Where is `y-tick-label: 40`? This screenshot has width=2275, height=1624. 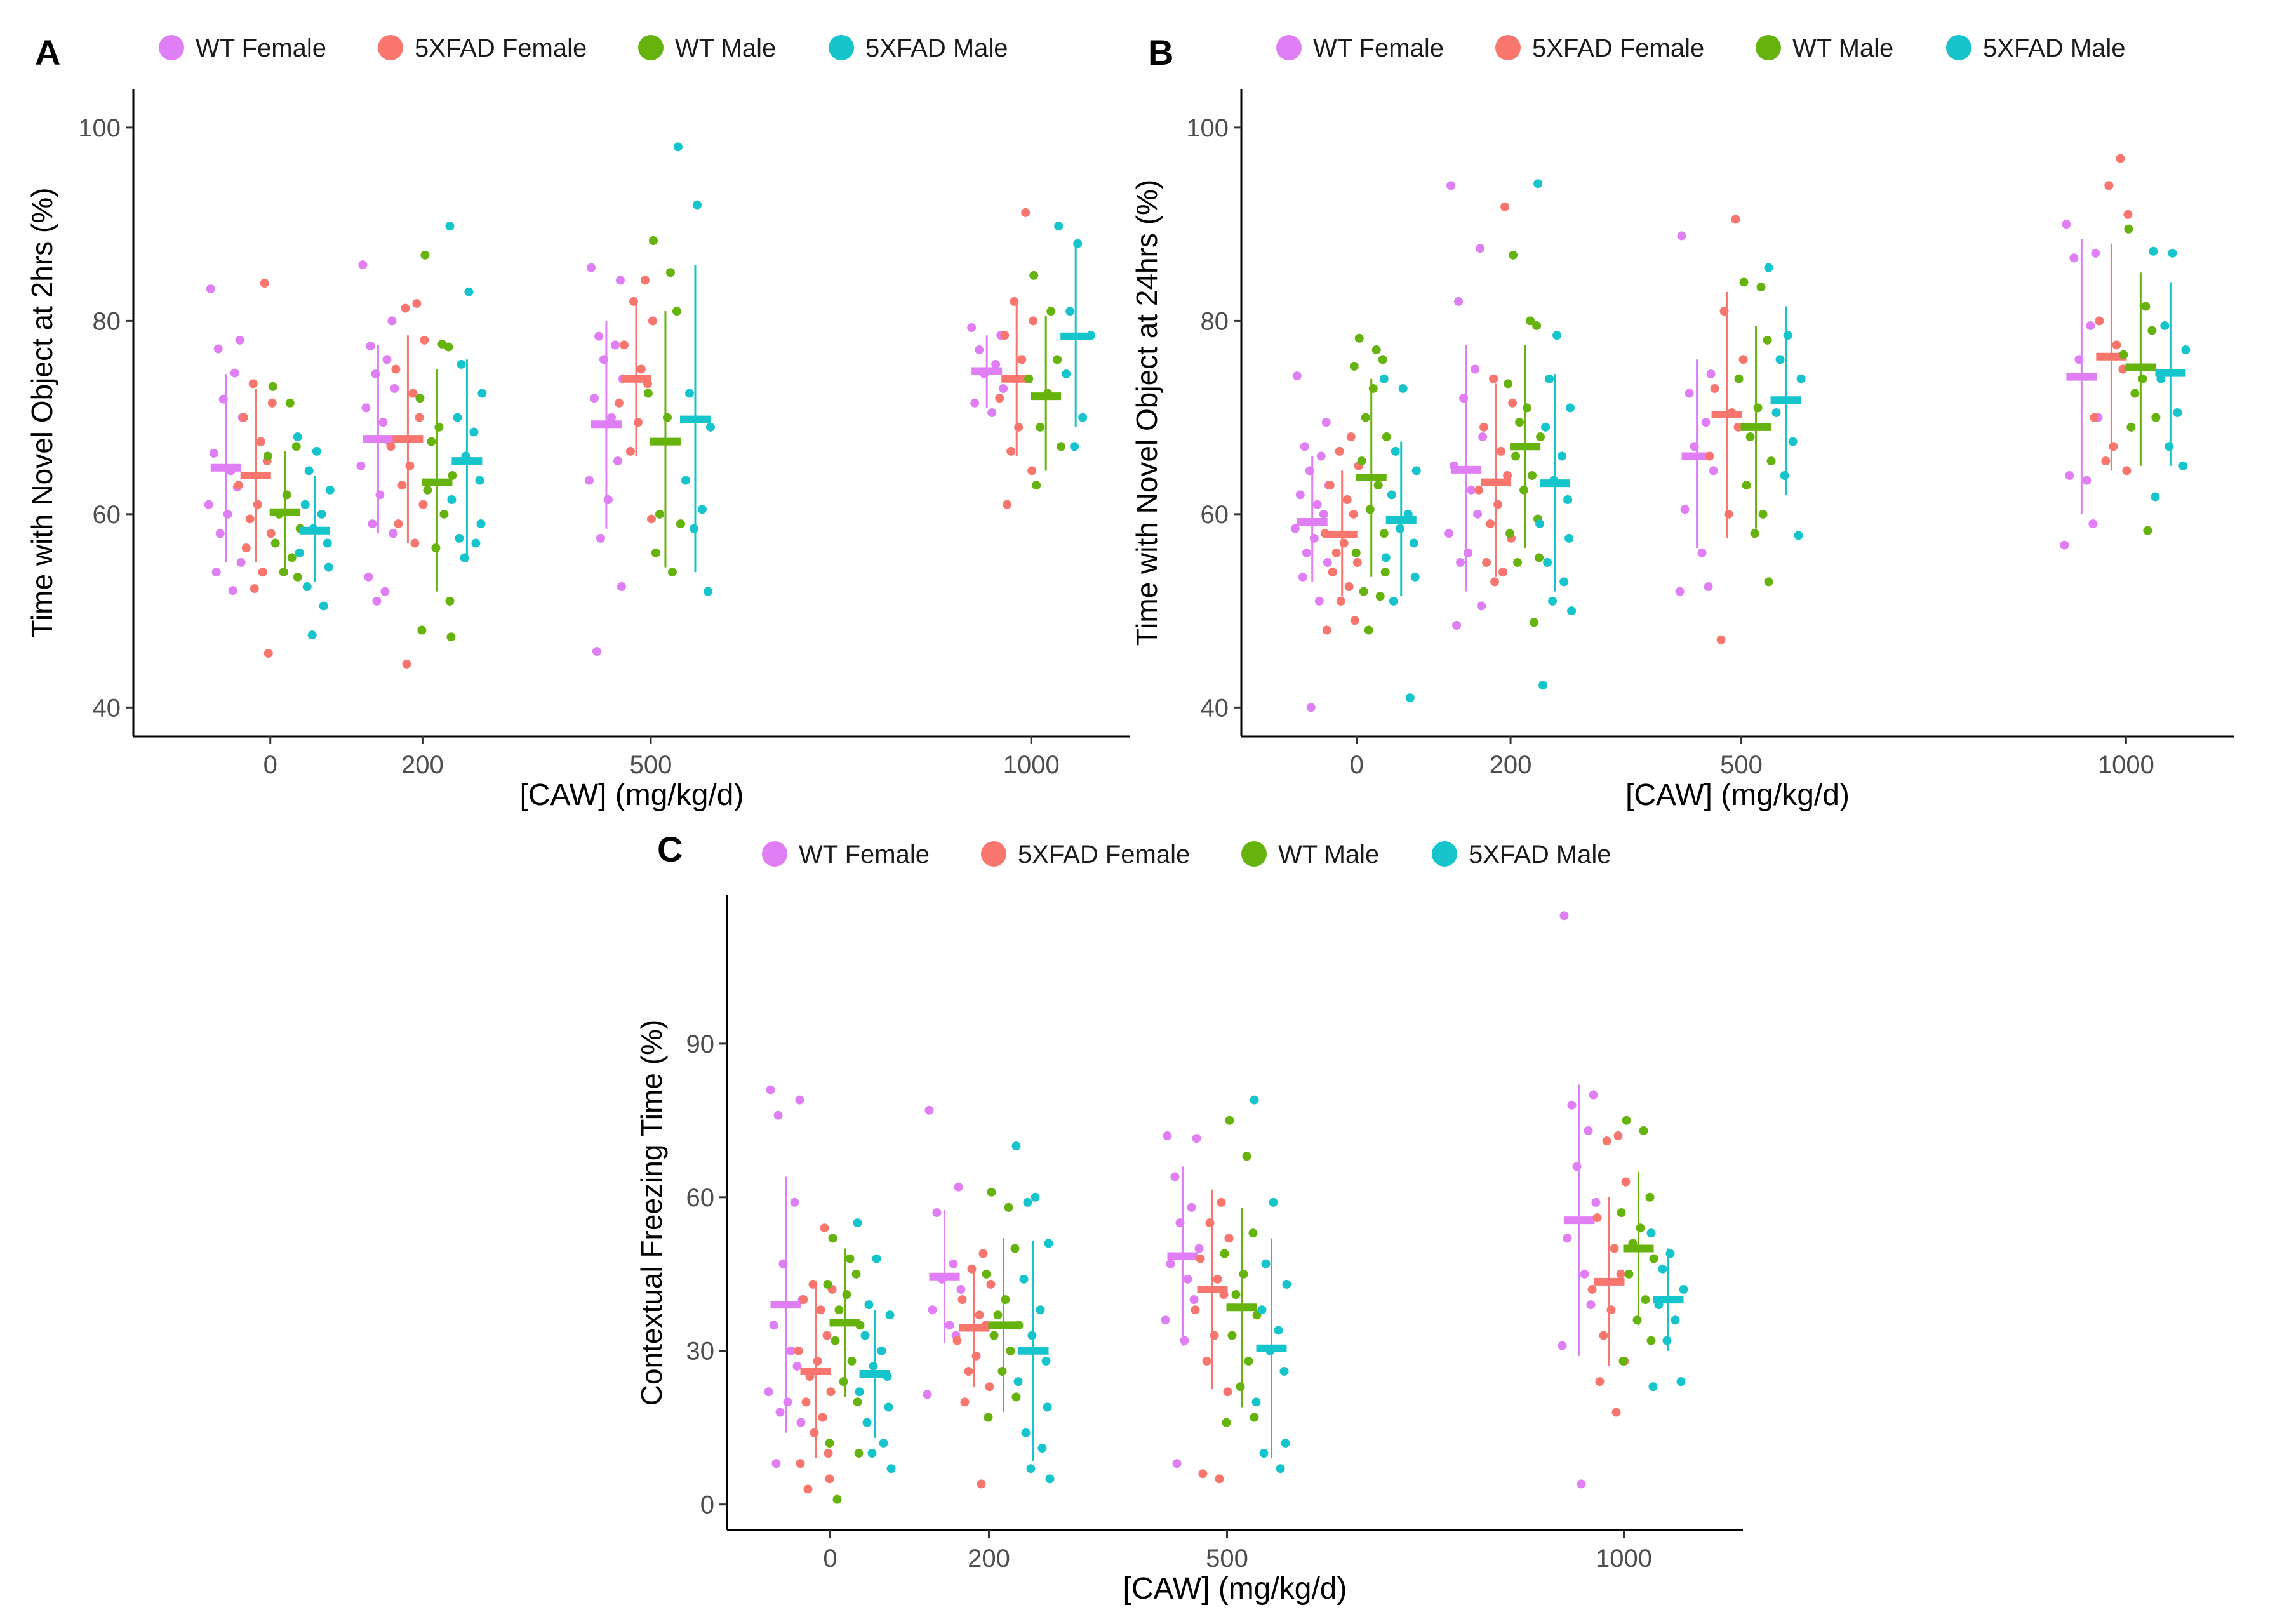 y-tick-label: 40 is located at coordinates (107, 708).